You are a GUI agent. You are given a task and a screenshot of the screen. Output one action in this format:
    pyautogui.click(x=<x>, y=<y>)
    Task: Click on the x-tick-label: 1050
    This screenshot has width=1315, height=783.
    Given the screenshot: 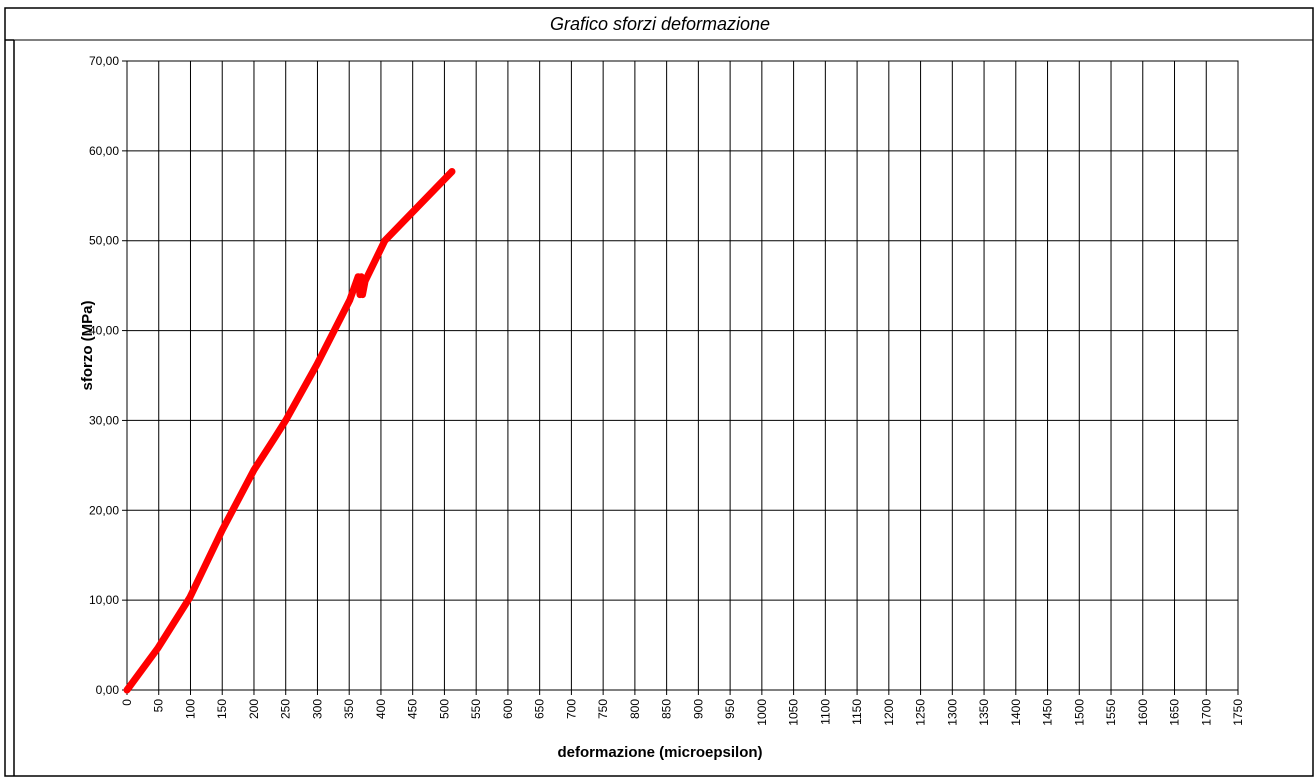 What is the action you would take?
    pyautogui.click(x=794, y=712)
    